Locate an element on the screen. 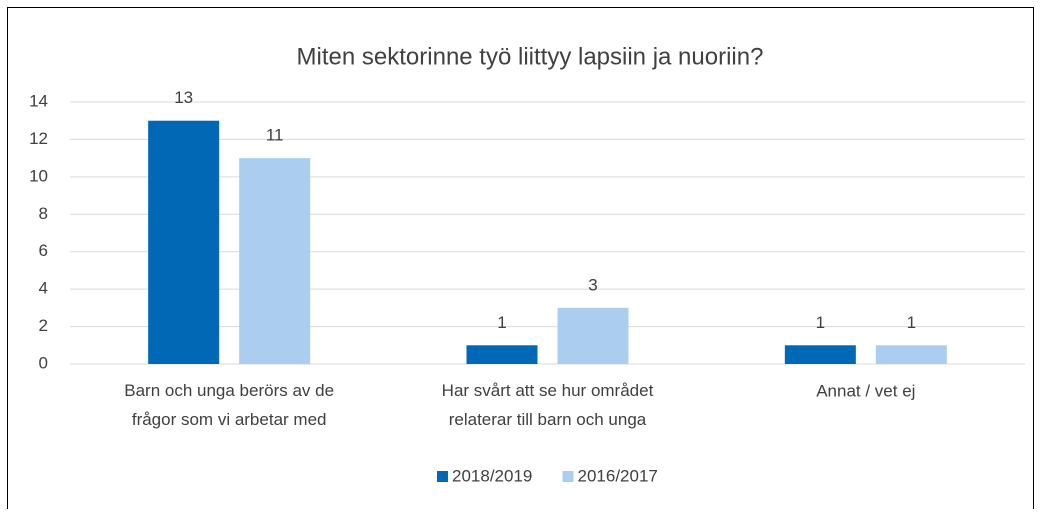 This screenshot has width=1042, height=514. data-label: 11 is located at coordinates (275, 135).